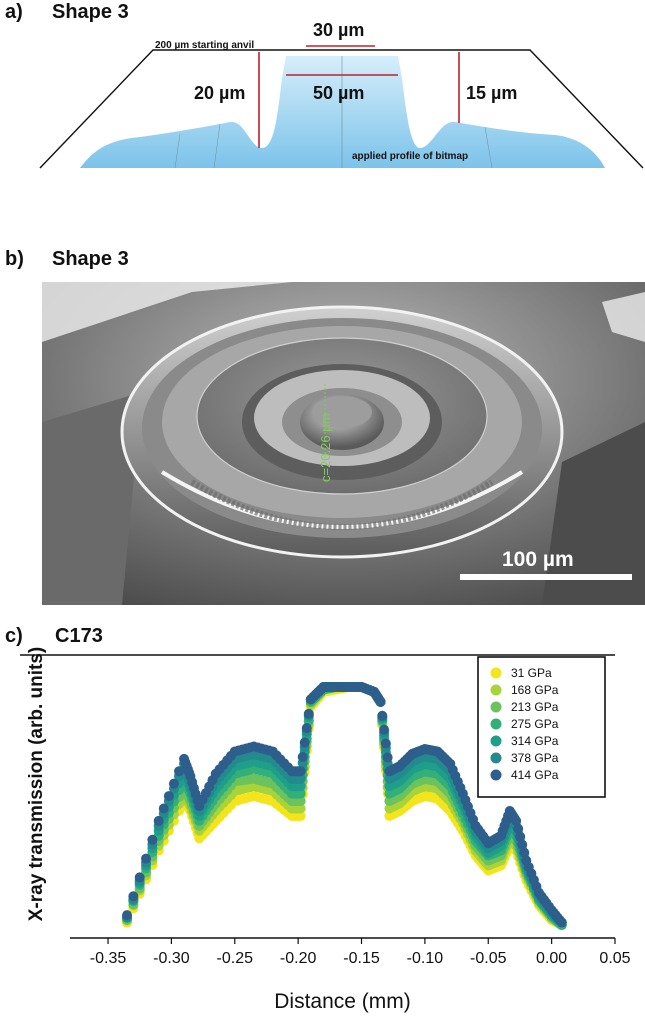  What do you see at coordinates (36, 784) in the screenshot?
I see `y-axis-label: X-ray transmission (arb. units)` at bounding box center [36, 784].